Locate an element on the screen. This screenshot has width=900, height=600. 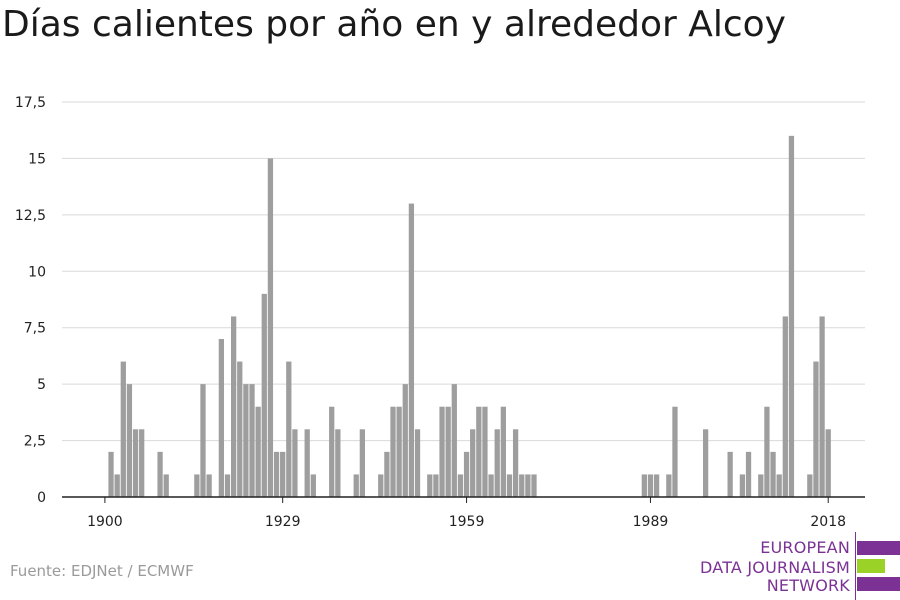
source-note: Fuente: EDJNet / ECMWF is located at coordinates (102, 571).